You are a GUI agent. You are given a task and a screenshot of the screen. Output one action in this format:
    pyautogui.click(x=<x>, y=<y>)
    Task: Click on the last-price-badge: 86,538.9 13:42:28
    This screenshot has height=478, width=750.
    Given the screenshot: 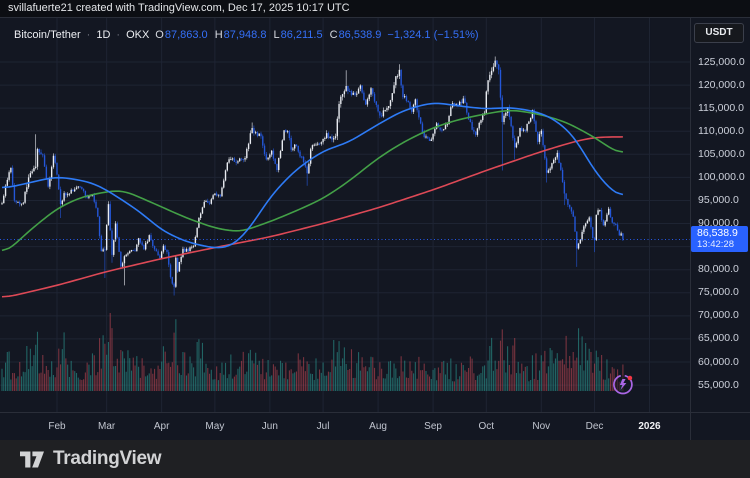 What is the action you would take?
    pyautogui.click(x=719, y=239)
    